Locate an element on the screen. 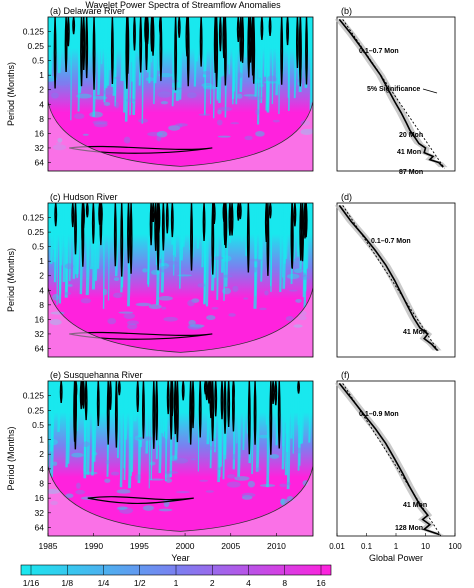  colorbar-tick-label: 2 is located at coordinates (212, 583).